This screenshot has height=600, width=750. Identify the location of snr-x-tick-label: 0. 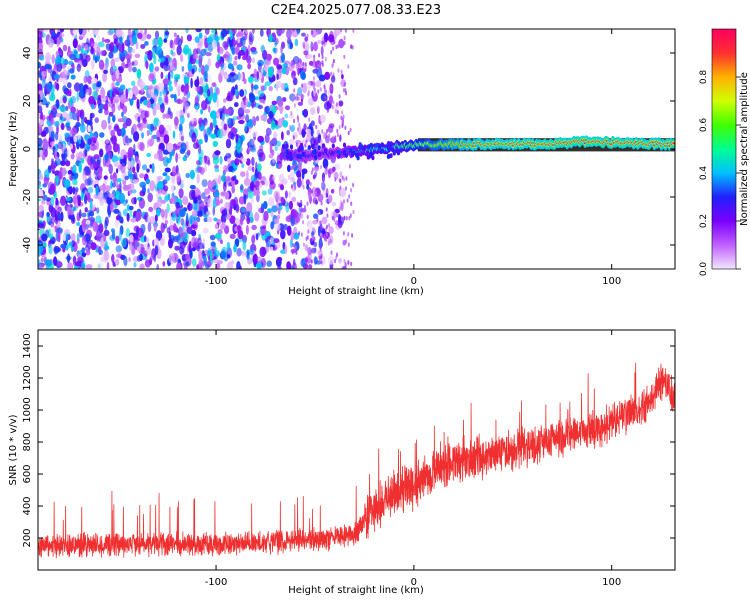
(414, 582).